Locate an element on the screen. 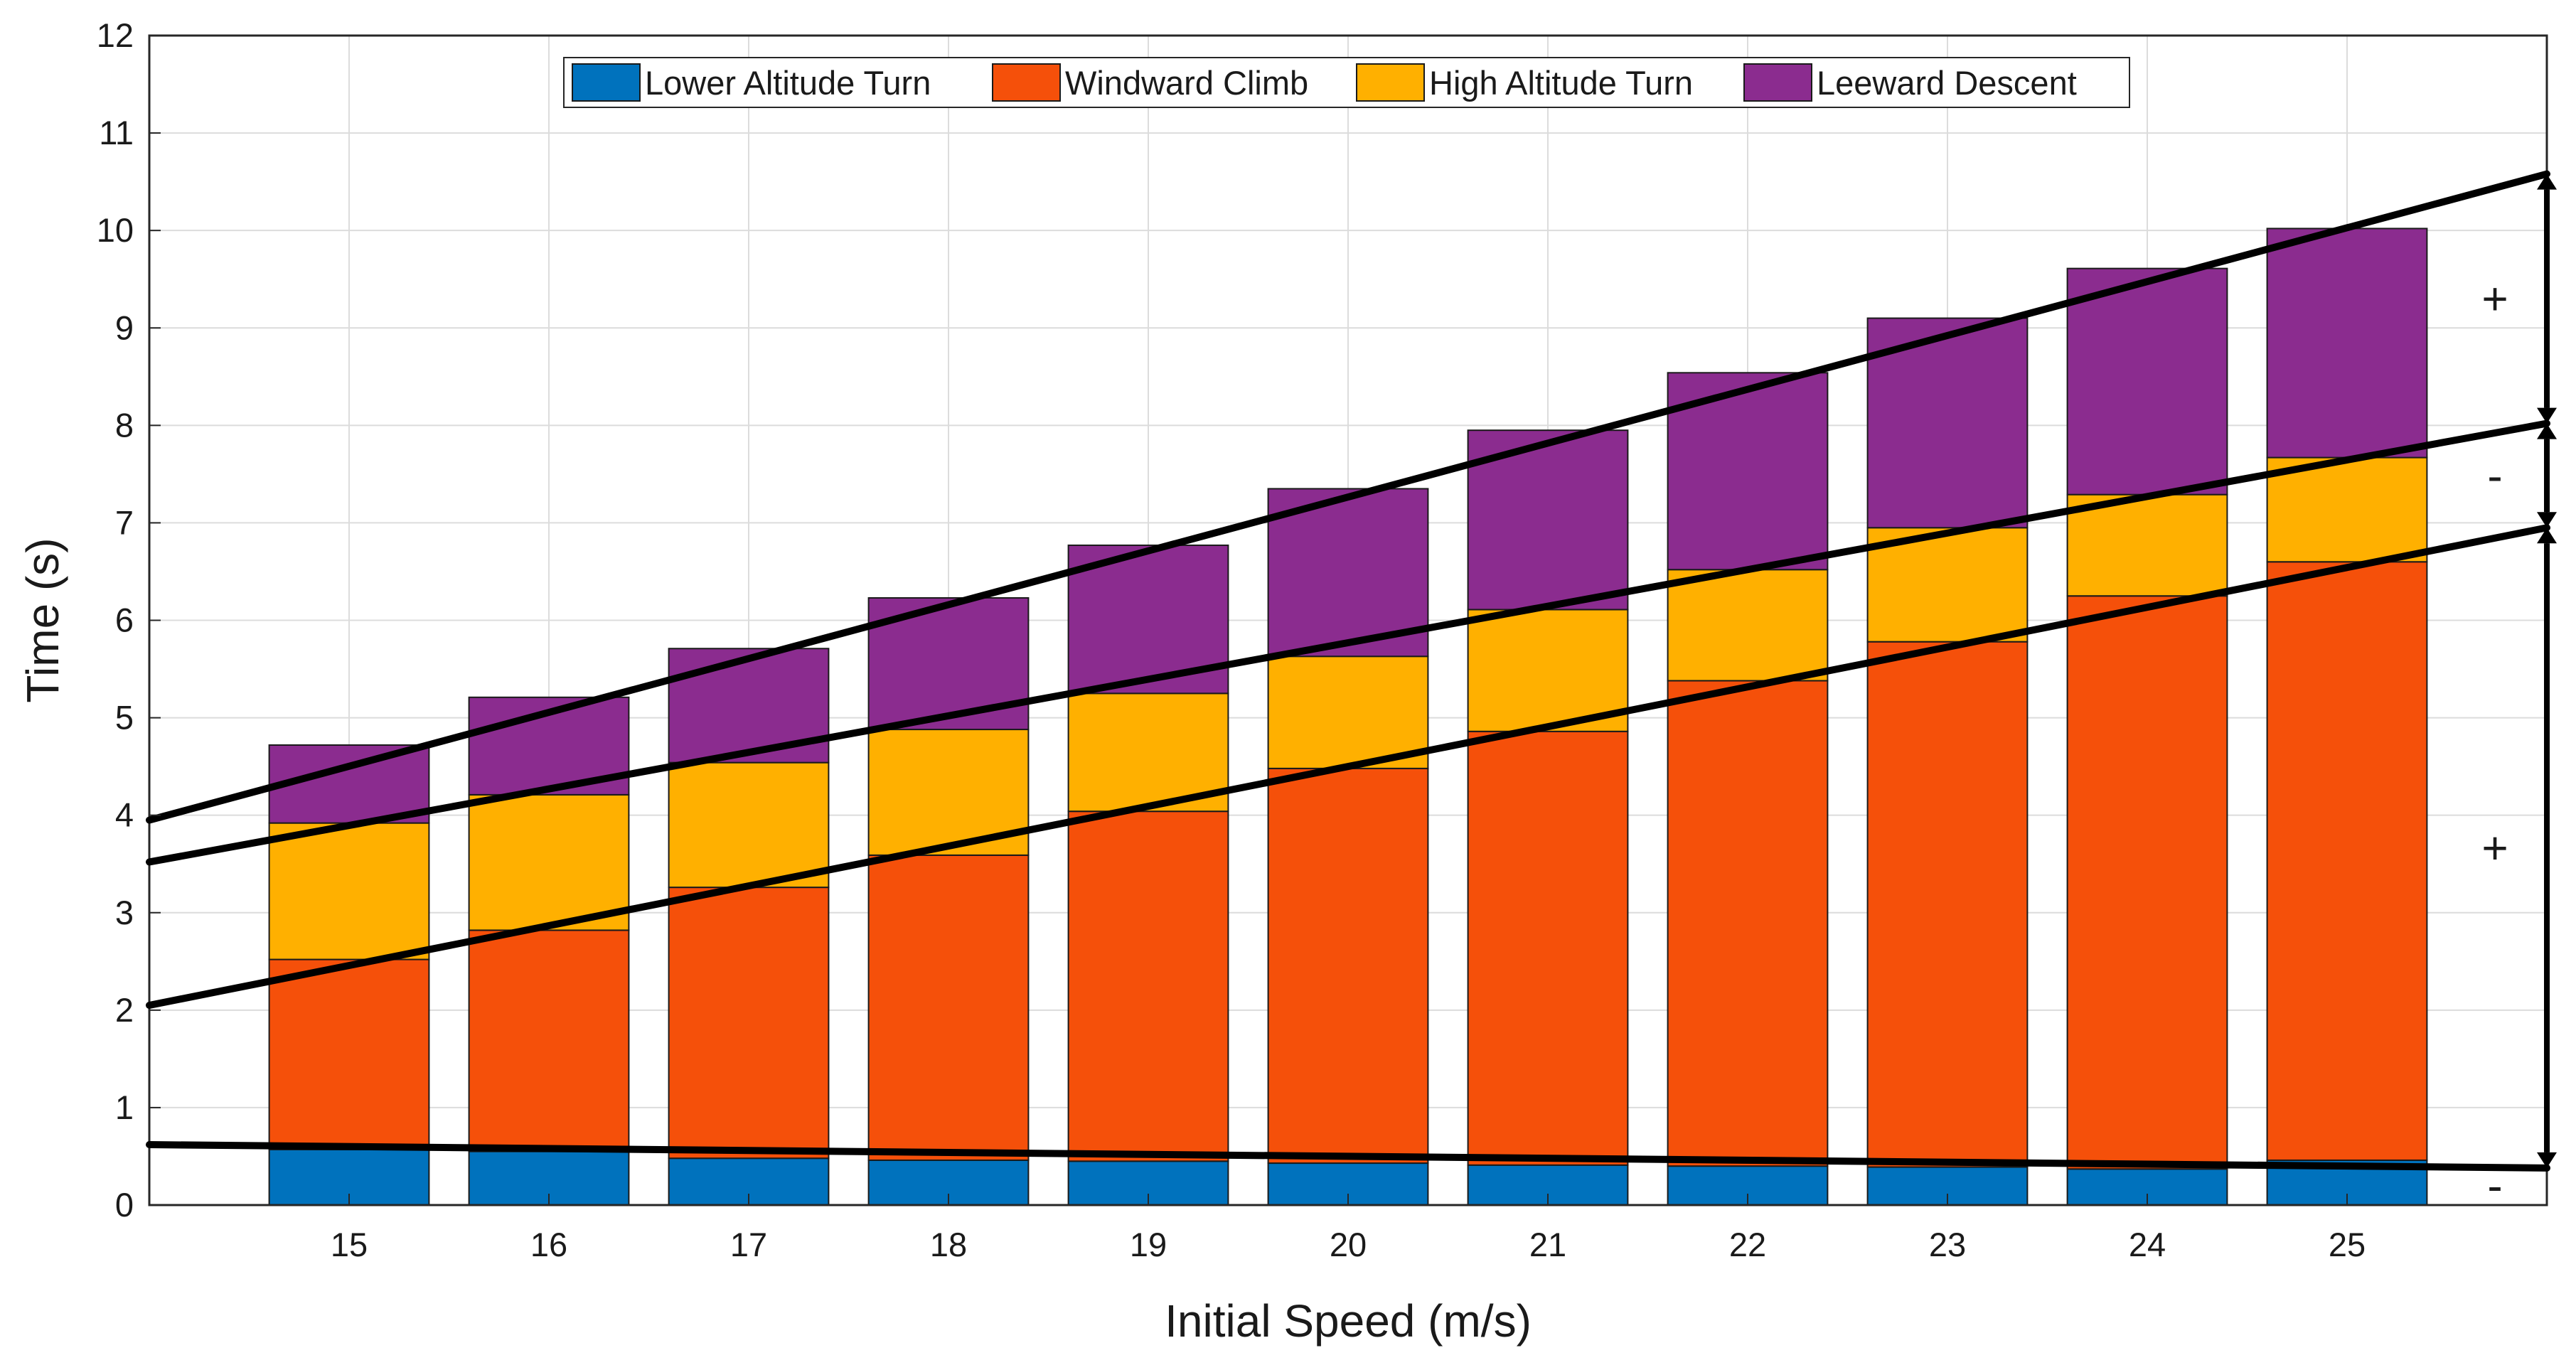  x-tick-label: 24 is located at coordinates (2147, 1244).